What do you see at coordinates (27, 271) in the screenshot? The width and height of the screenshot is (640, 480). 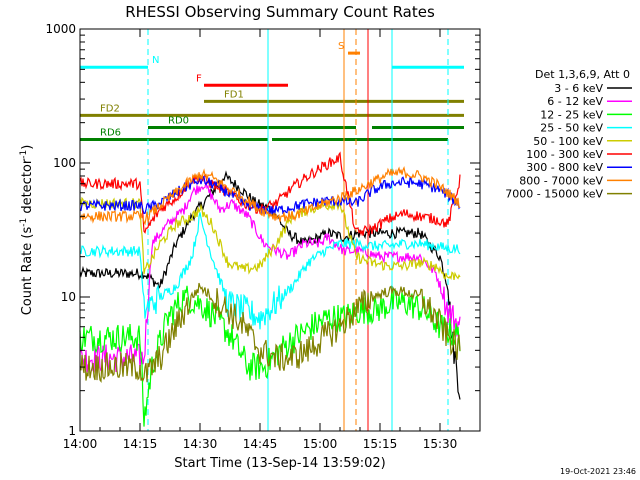 I see `y-axis-label-main: Count Rate (s` at bounding box center [27, 271].